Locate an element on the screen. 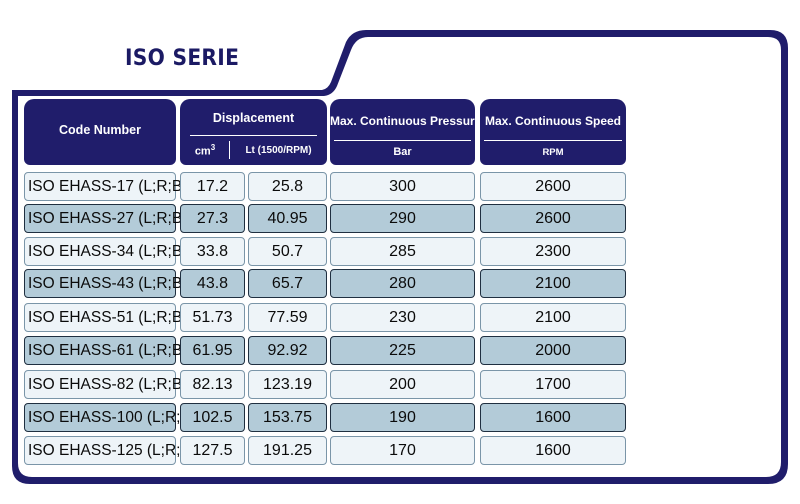 This screenshot has width=800, height=504. cell-code: ISO EHASS-51 (L;R;BD) is located at coordinates (111, 317).